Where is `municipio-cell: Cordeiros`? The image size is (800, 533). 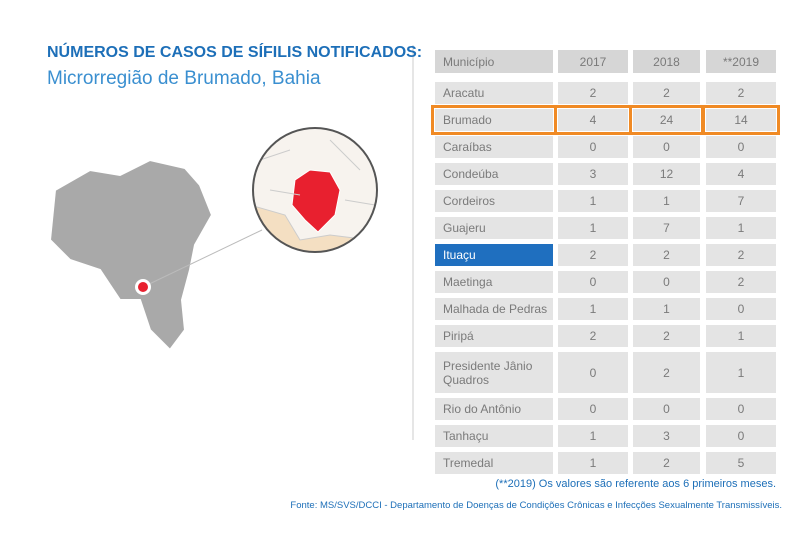
municipio-cell: Cordeiros is located at coordinates (494, 201).